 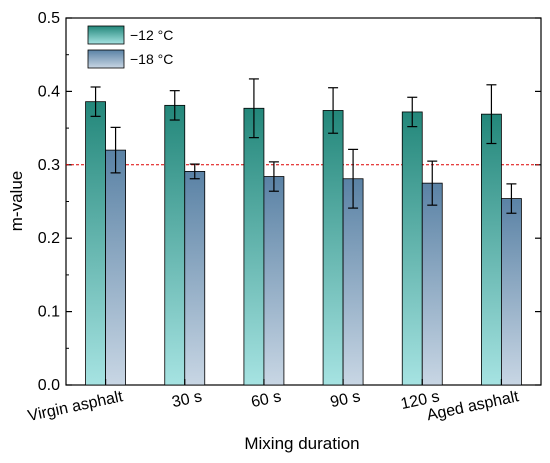 I want to click on y-tick-label: 0.2, so click(x=49, y=238).